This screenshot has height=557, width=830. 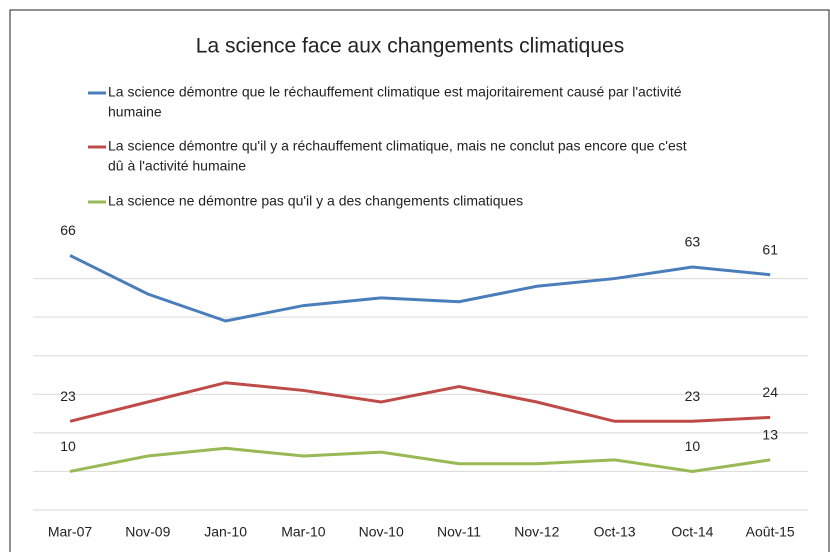 What do you see at coordinates (692, 532) in the screenshot?
I see `x-tick-label: Oct-14` at bounding box center [692, 532].